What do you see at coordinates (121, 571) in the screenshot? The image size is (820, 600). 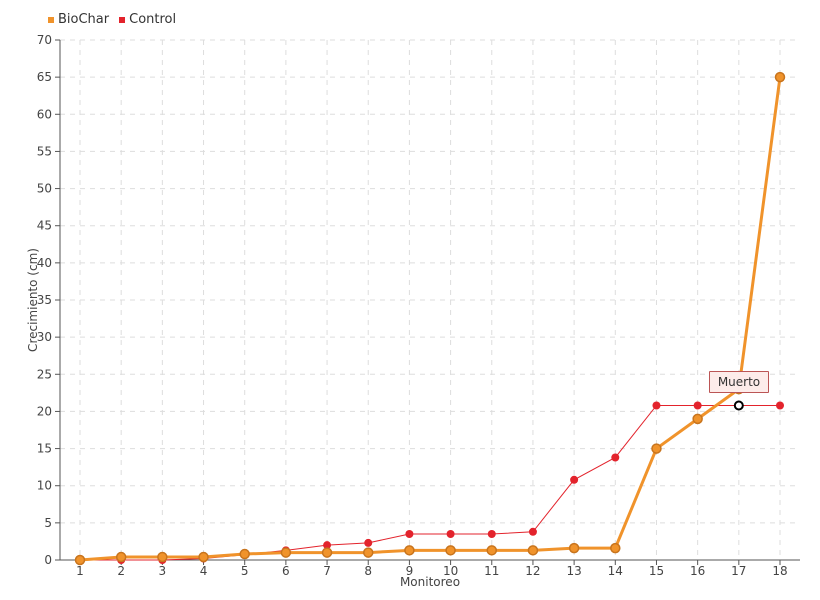 I see `x-tick-label: 2` at bounding box center [121, 571].